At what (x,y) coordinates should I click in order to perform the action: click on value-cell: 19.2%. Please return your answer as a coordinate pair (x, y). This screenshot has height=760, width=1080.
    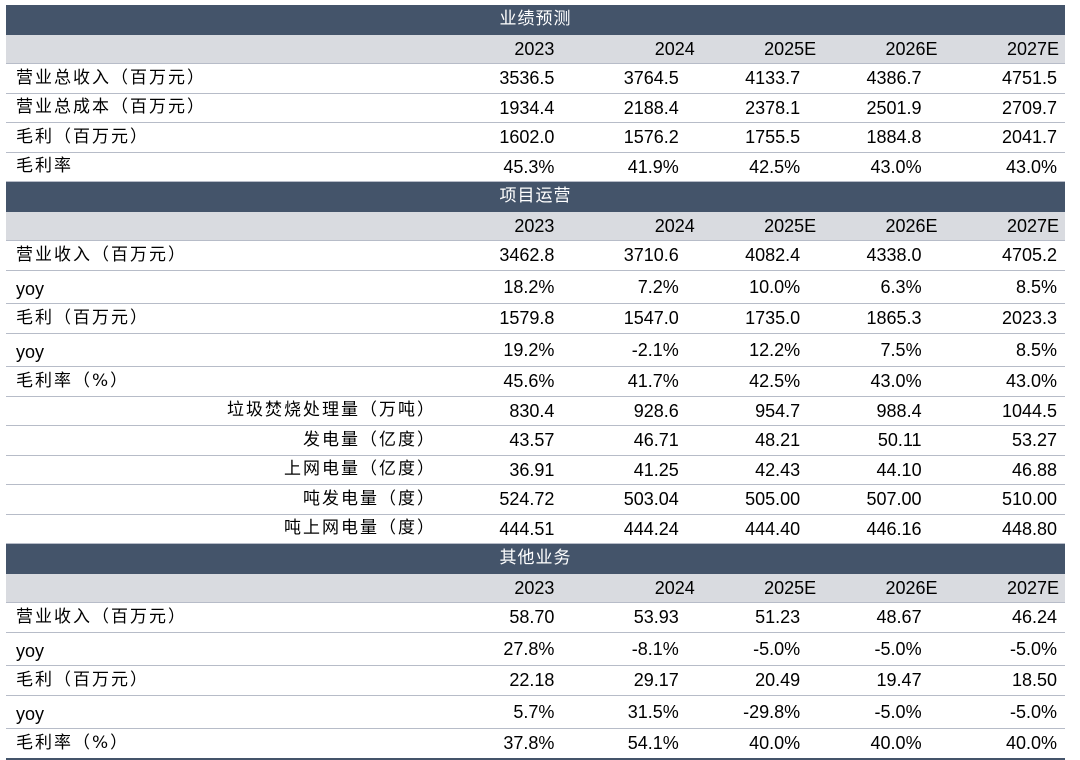
    Looking at the image, I should click on (519, 350).